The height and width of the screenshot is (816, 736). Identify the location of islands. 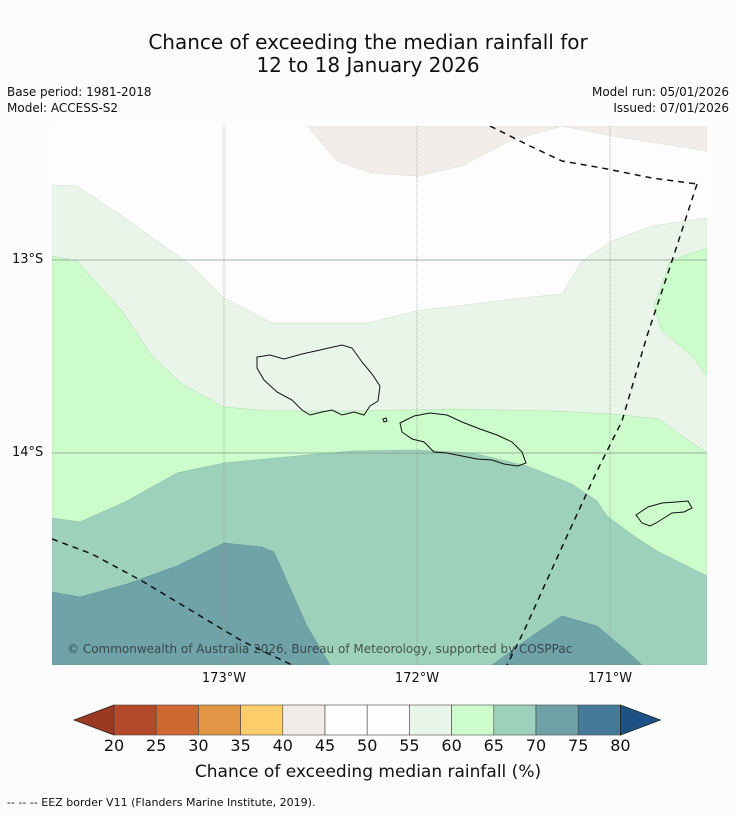
(474, 435).